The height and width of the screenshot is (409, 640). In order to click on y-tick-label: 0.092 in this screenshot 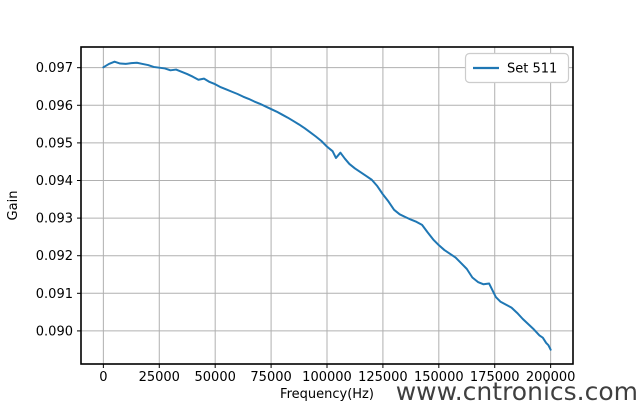, I will do `click(54, 256)`.